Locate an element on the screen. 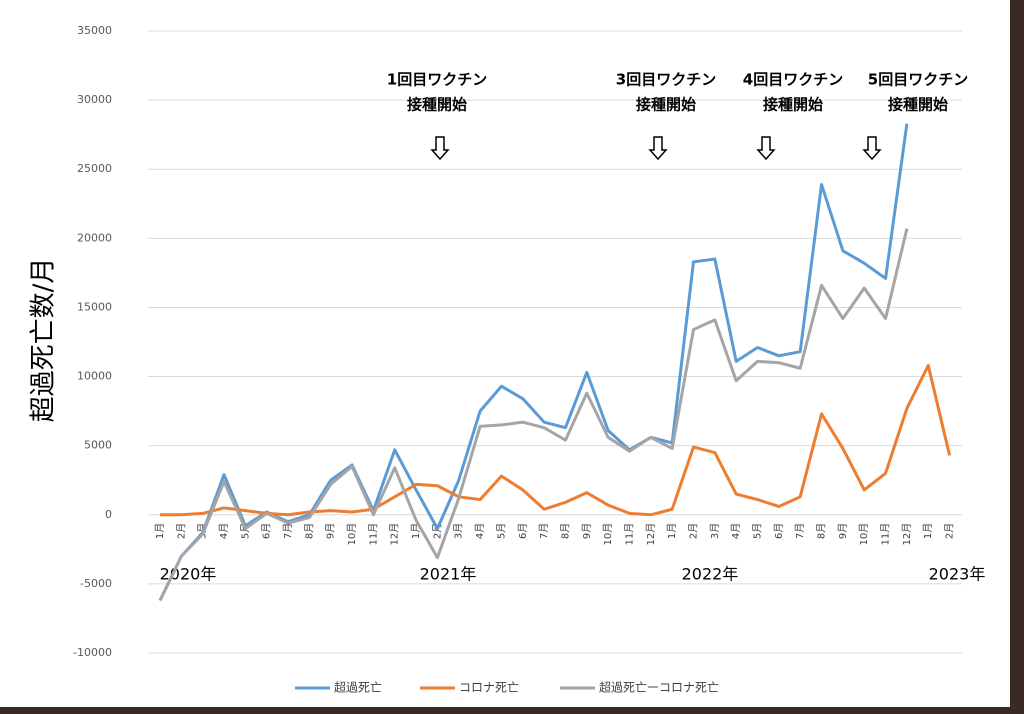 The image size is (1024, 714). year-label: 2022年 is located at coordinates (710, 574).